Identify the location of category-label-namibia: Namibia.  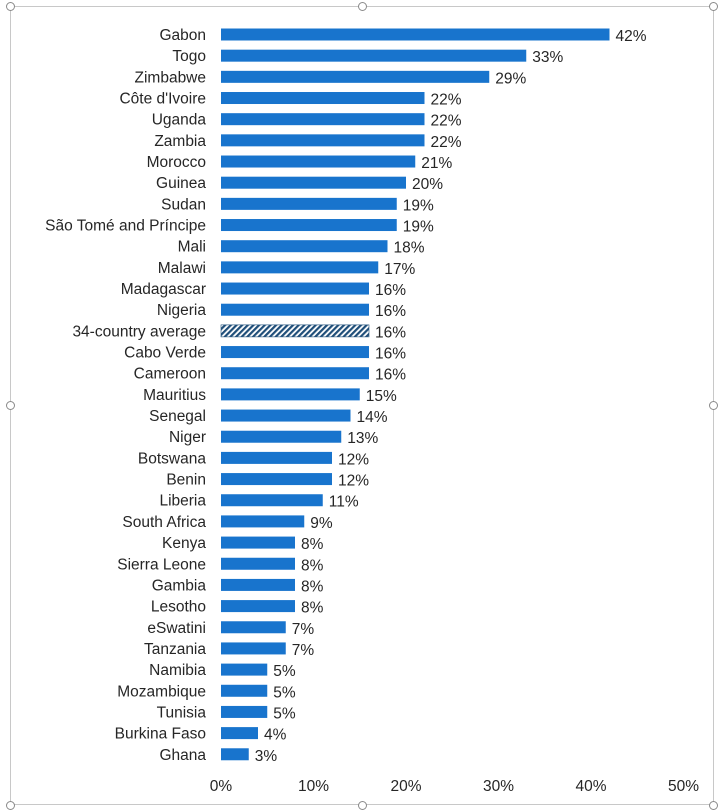
(177, 670).